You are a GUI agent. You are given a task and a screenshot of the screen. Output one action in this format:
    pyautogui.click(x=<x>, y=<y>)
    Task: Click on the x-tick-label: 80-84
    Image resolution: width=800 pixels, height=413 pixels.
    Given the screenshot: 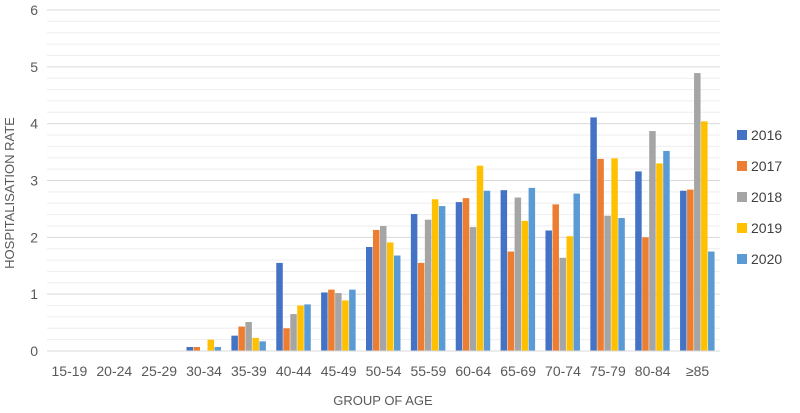 What is the action you would take?
    pyautogui.click(x=653, y=371)
    